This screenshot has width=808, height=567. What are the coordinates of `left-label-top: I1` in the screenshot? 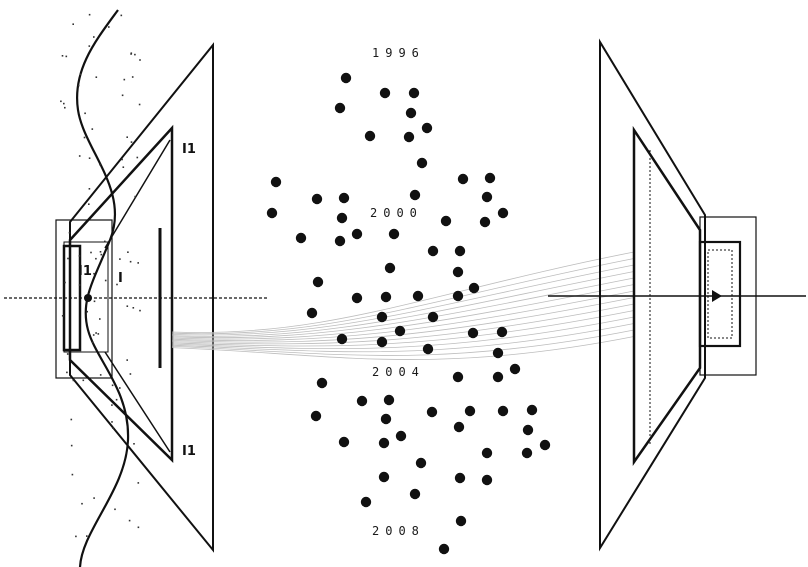 It's located at (189, 149).